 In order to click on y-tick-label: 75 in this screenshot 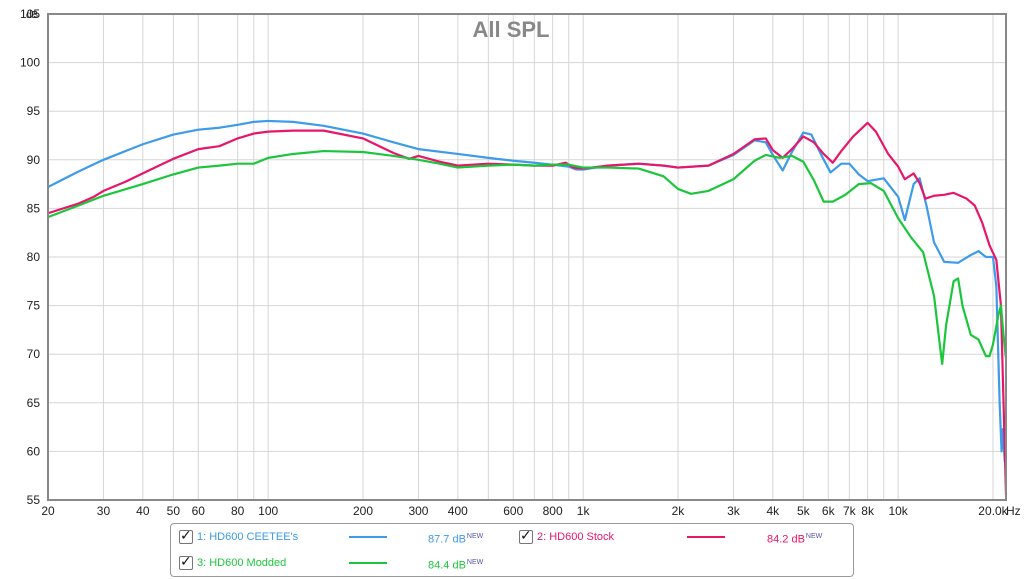, I will do `click(34, 306)`.